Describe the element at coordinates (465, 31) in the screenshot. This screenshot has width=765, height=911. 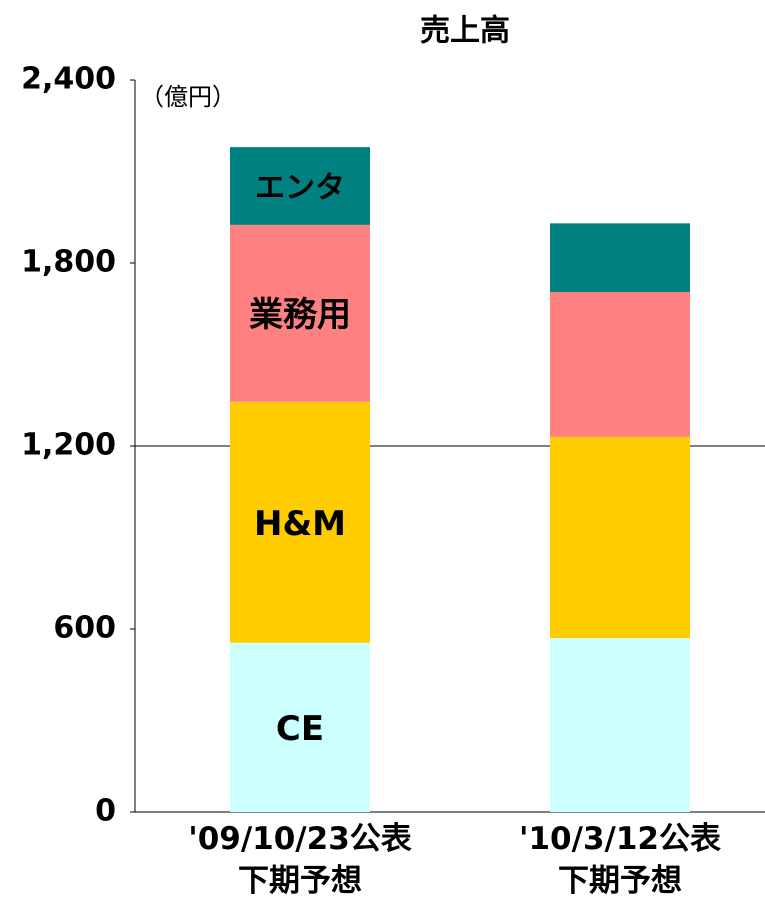
I see `chart-title: 売上高` at that location.